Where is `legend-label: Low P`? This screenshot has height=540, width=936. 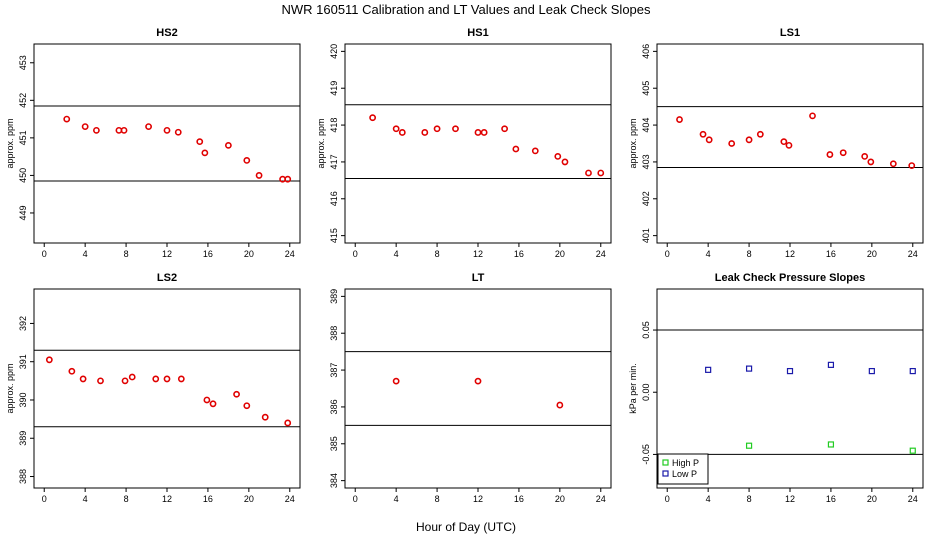
legend-label: Low P is located at coordinates (684, 474).